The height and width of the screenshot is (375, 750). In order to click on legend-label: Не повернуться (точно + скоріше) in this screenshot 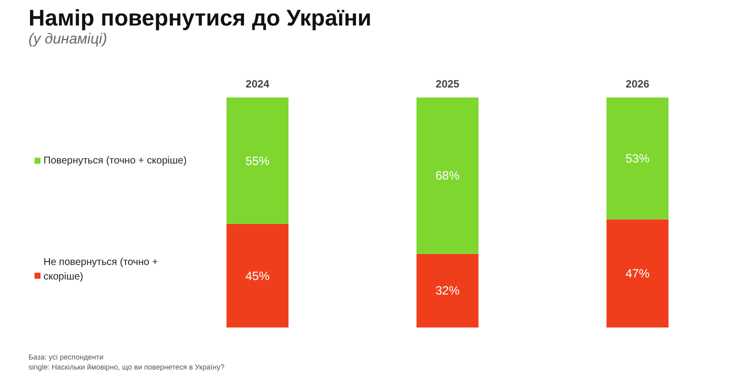, I will do `click(101, 269)`.